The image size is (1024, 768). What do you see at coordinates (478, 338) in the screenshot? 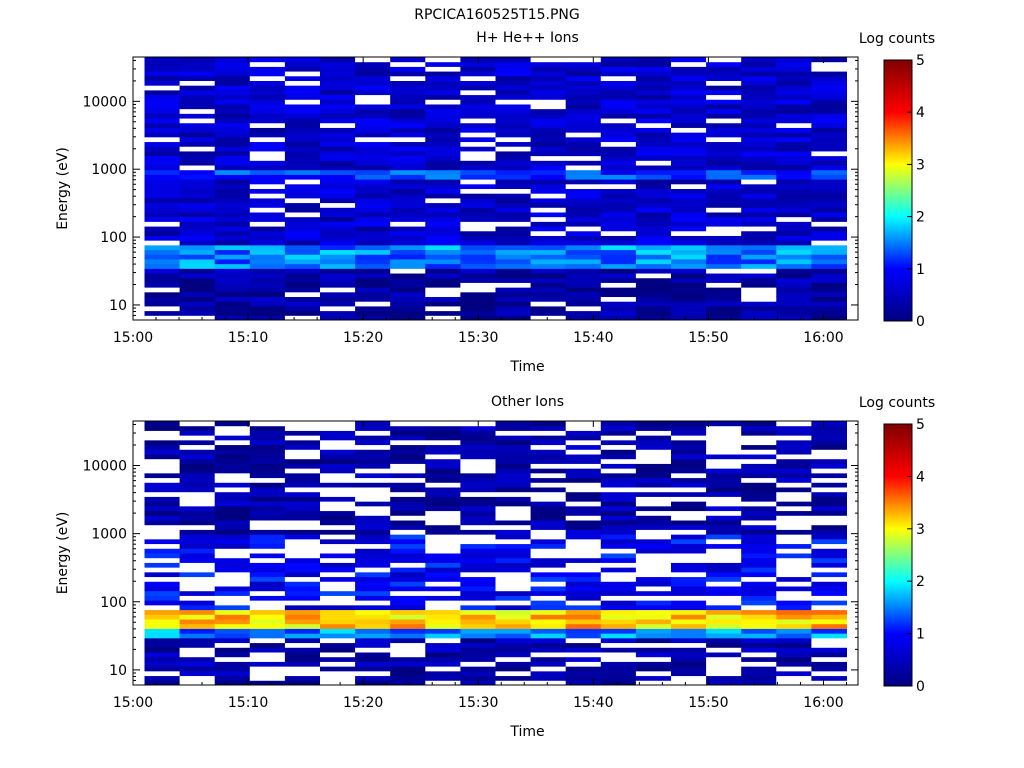
I see `x-tick-label: 15:30` at bounding box center [478, 338].